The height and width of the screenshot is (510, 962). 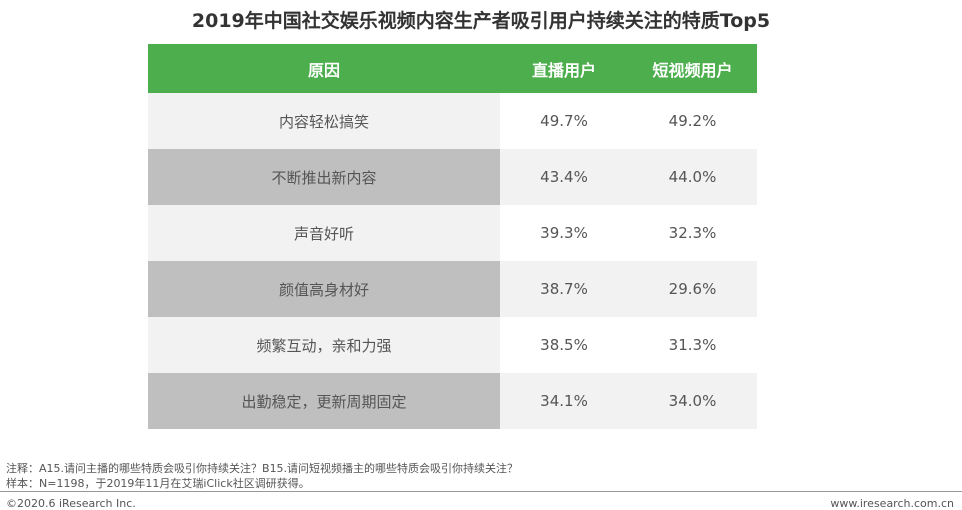 I want to click on reason-cell: 声音好听, so click(x=324, y=233).